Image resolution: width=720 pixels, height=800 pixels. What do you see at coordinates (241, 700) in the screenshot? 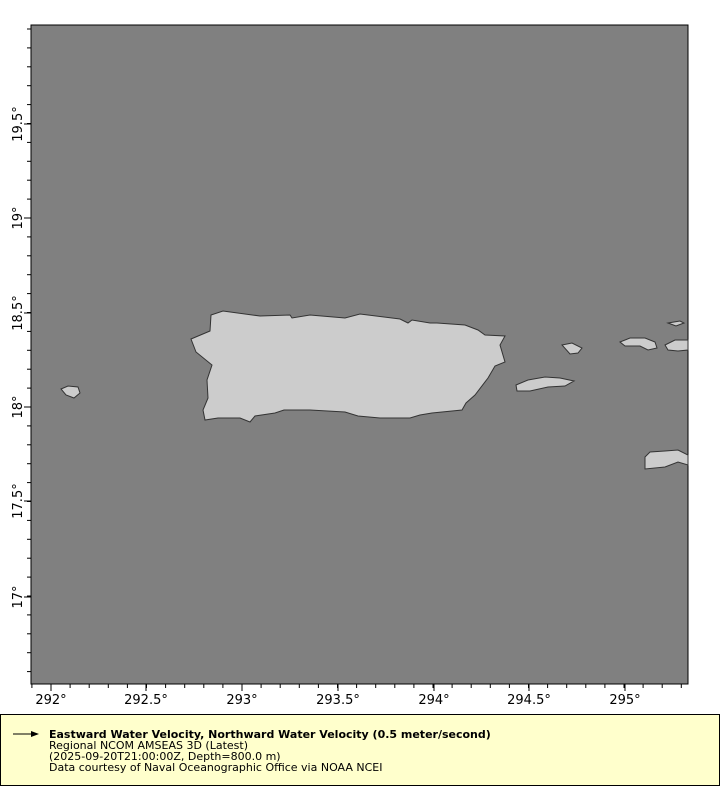
I see `x-tick-label: 293°` at bounding box center [241, 700].